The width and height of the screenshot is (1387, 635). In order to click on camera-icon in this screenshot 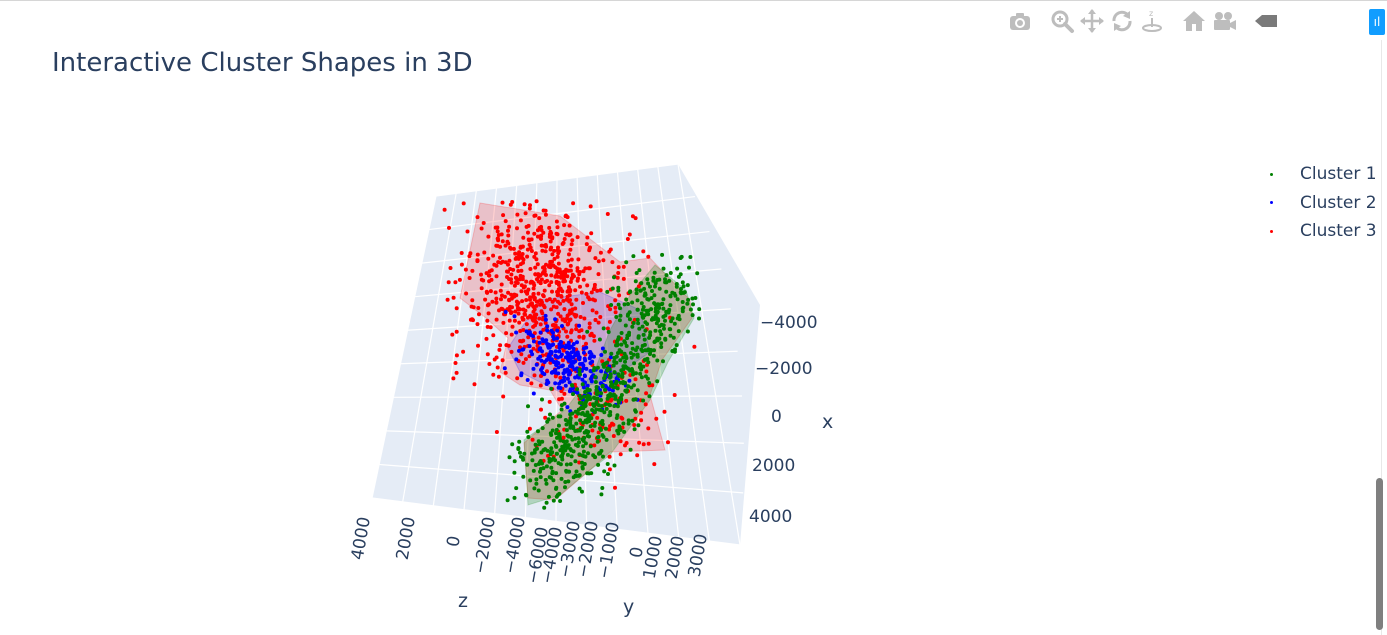, I will do `click(1020, 21)`.